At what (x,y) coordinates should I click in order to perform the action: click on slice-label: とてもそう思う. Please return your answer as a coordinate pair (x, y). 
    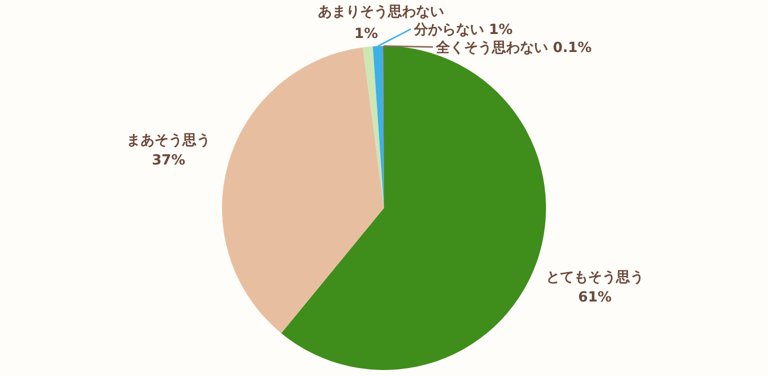
    Looking at the image, I should click on (595, 277).